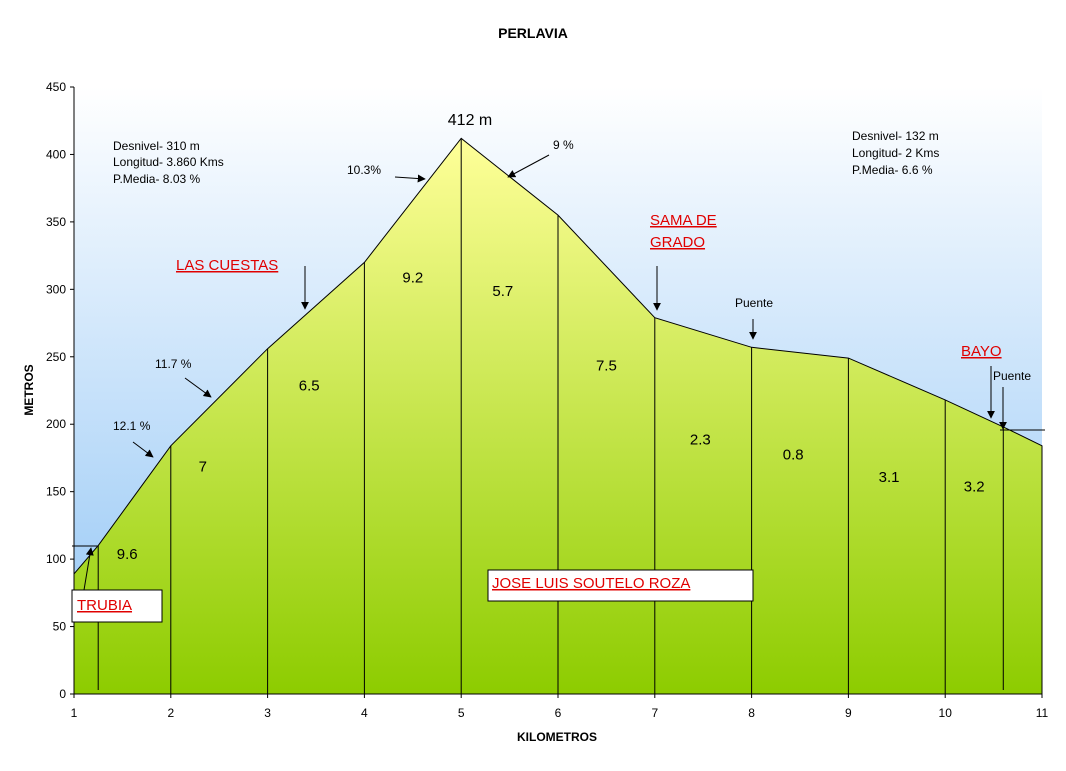  What do you see at coordinates (60, 390) in the screenshot?
I see `y-axis-ticks: 0 50 100 150 200 250 300 350 400 450` at bounding box center [60, 390].